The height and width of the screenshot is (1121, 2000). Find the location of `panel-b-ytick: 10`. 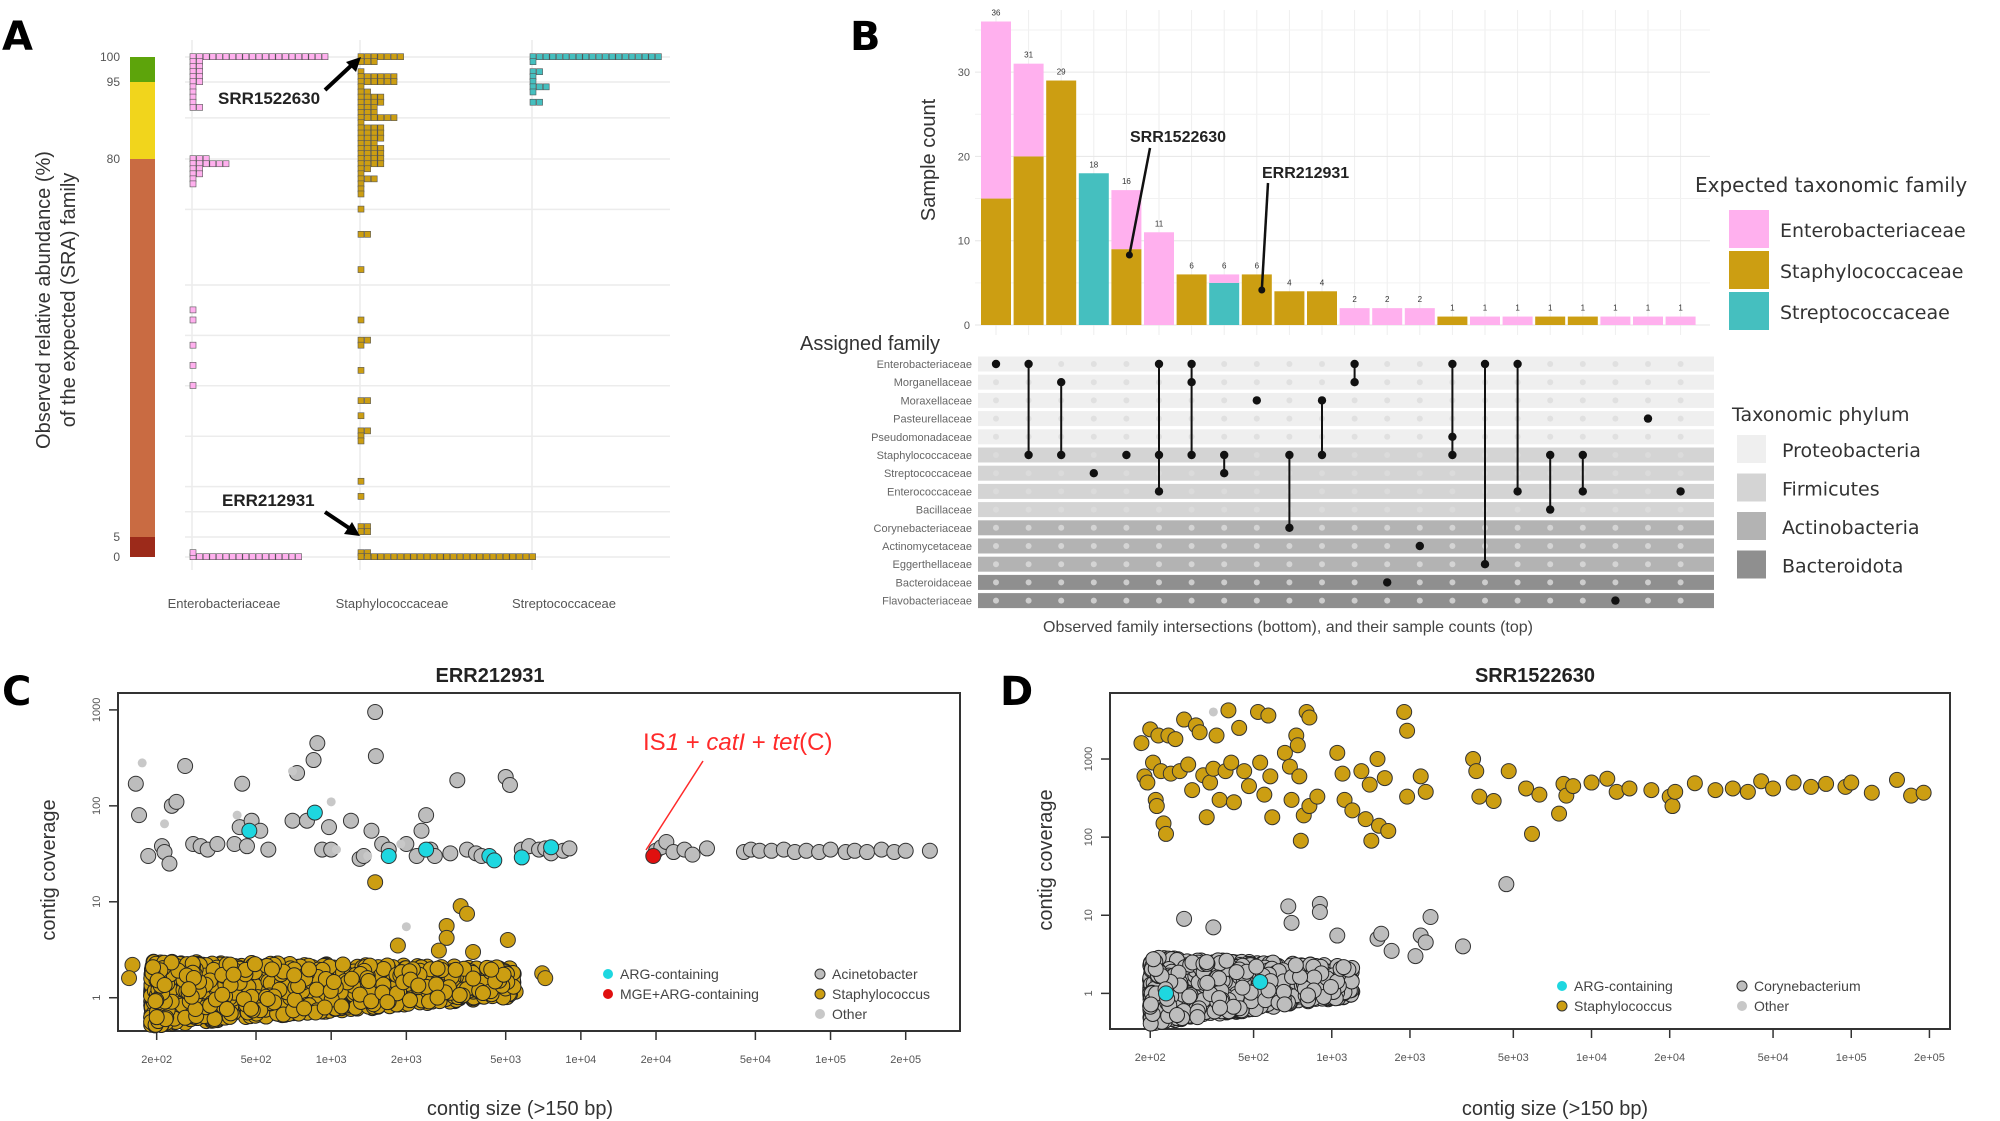

panel-b-ytick: 10 is located at coordinates (964, 242).